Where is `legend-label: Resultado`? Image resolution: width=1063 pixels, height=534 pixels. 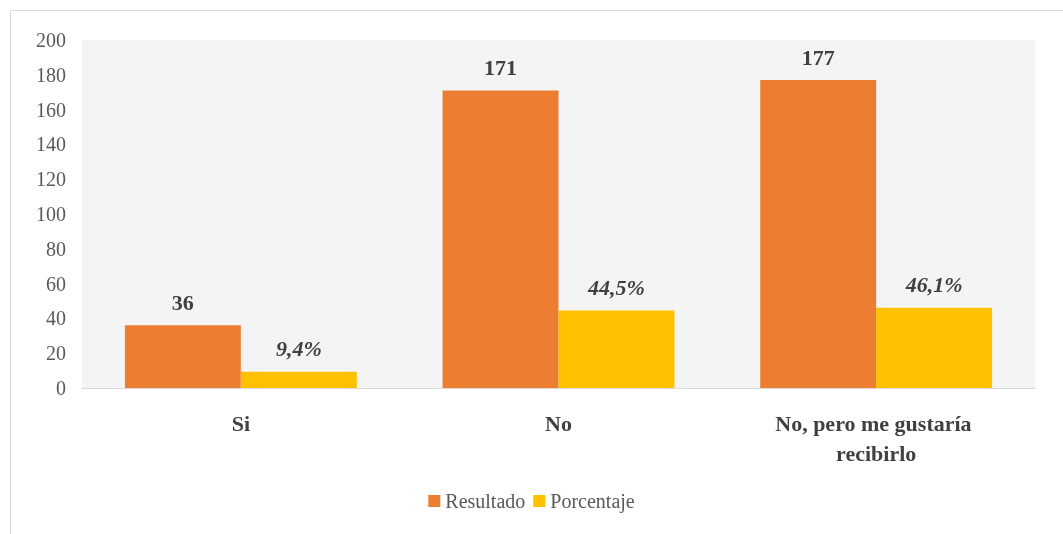 legend-label: Resultado is located at coordinates (485, 501).